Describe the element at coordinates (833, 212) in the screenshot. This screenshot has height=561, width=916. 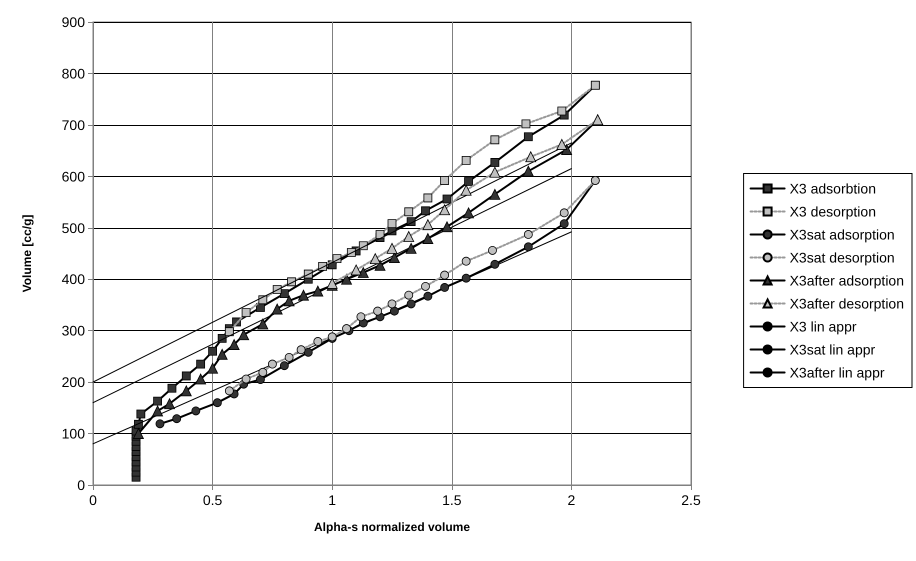
I see `legend-label: X3 desorption` at that location.